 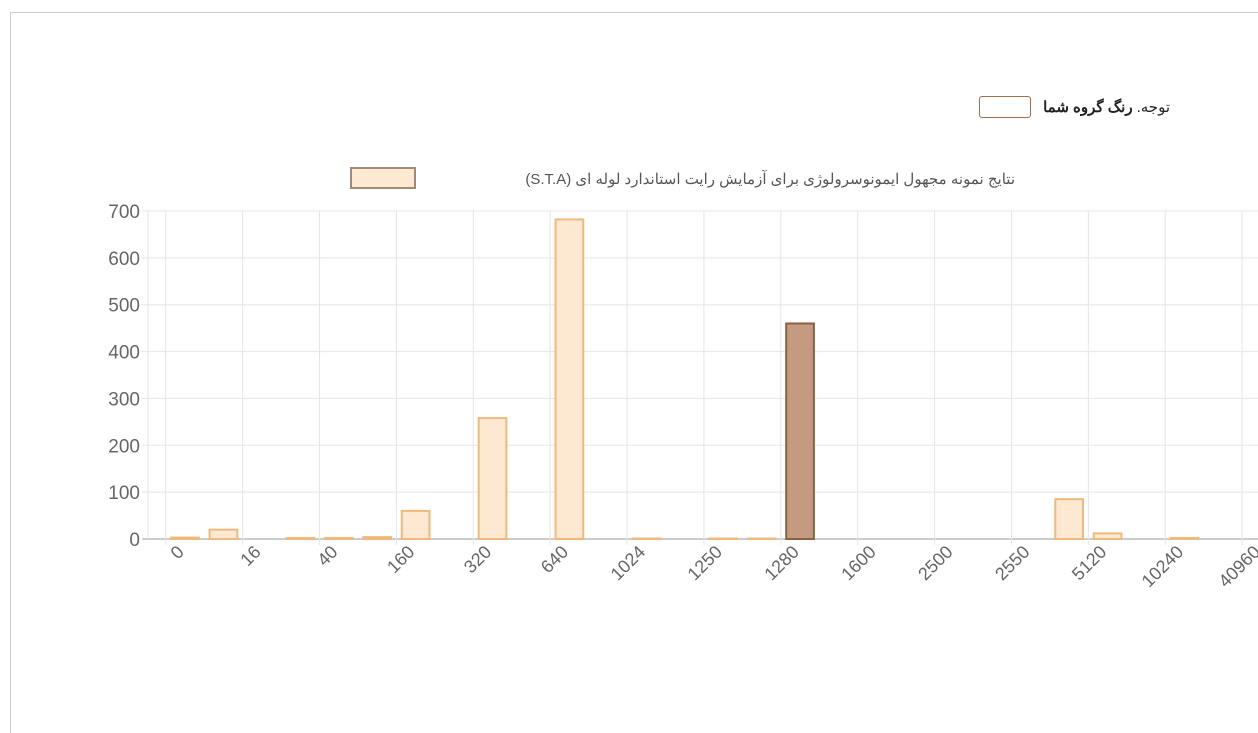 I want to click on y-tick-label: 700, so click(x=124, y=212).